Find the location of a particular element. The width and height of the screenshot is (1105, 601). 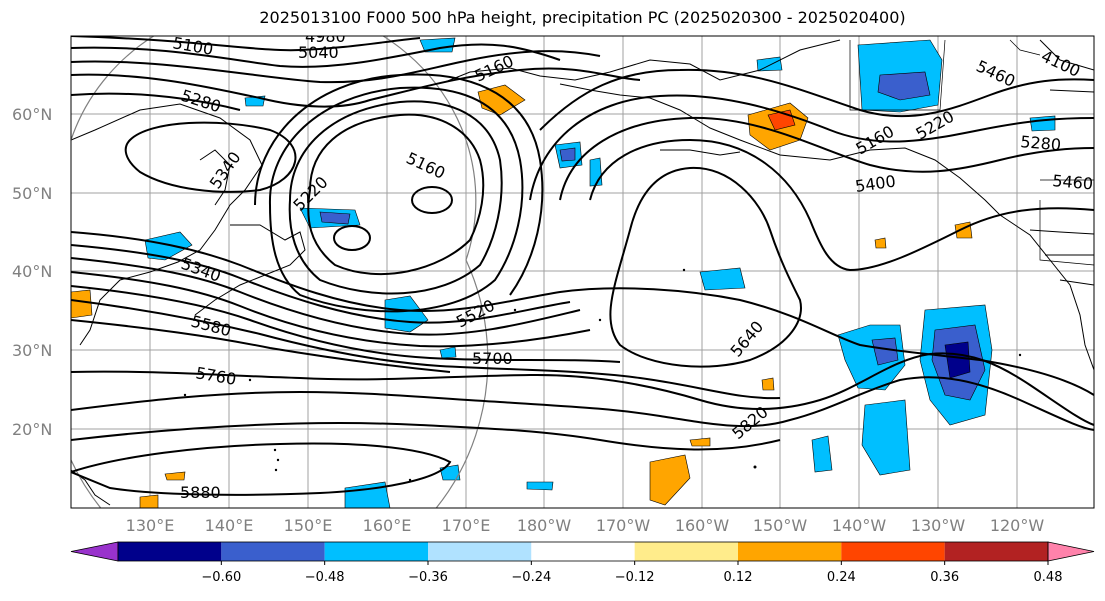

lon-label: 160°W is located at coordinates (702, 525).